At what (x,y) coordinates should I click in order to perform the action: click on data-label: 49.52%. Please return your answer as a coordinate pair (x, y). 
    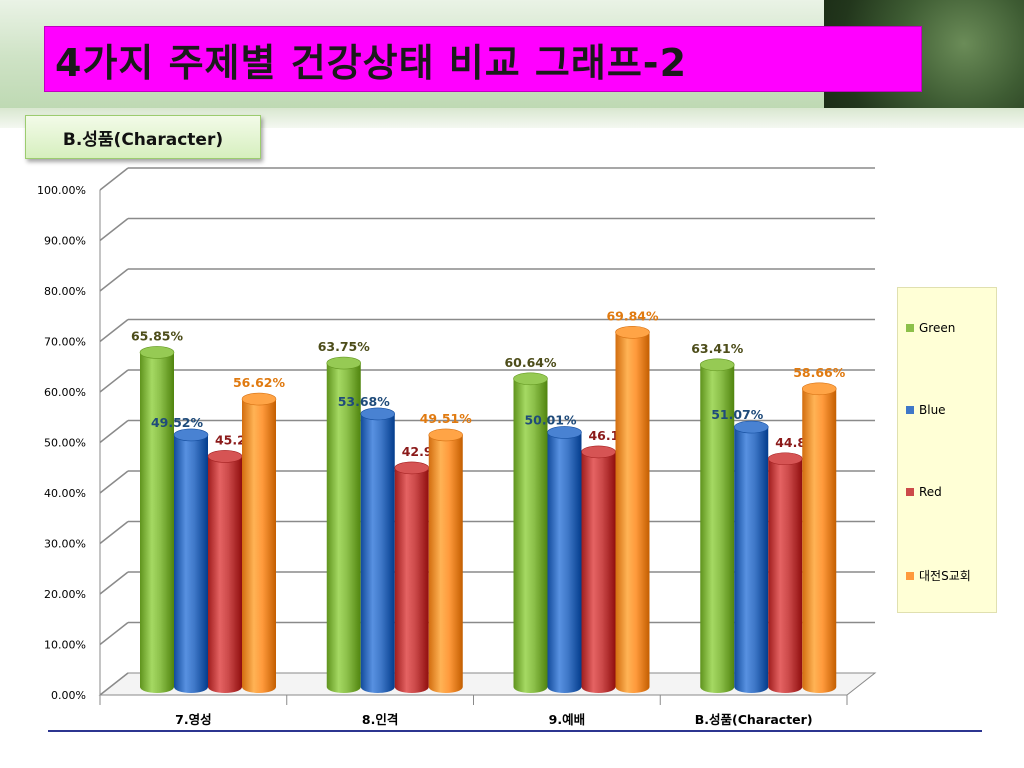
    Looking at the image, I should click on (177, 422).